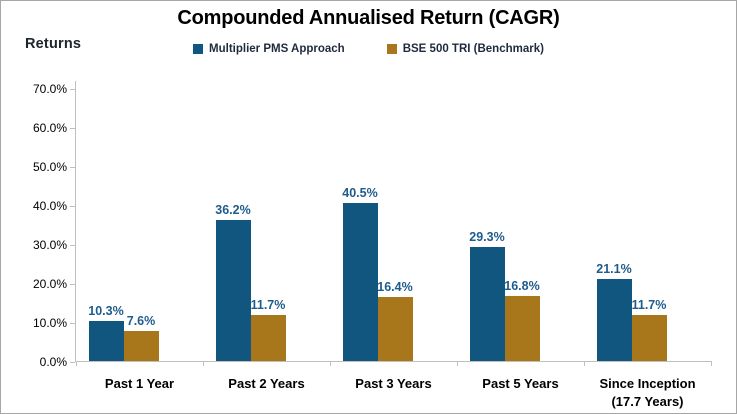 The width and height of the screenshot is (737, 414). I want to click on bar-group: 10.3% 7.6%, so click(139, 221).